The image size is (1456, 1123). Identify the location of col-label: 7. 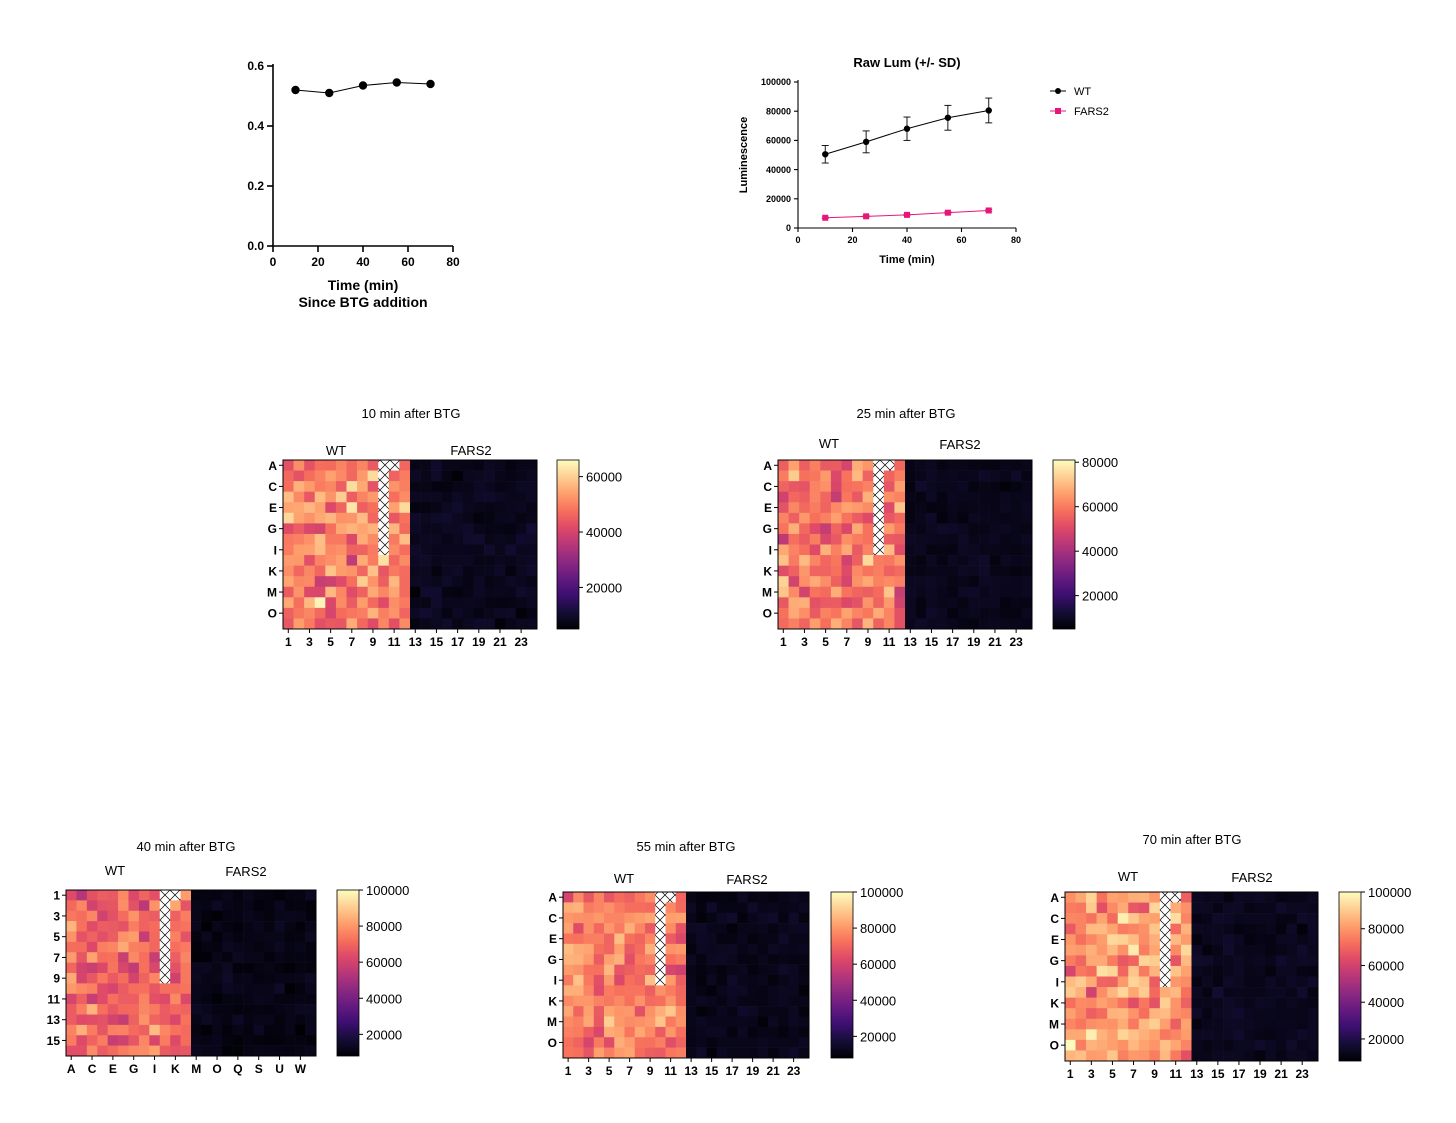
(1133, 1074).